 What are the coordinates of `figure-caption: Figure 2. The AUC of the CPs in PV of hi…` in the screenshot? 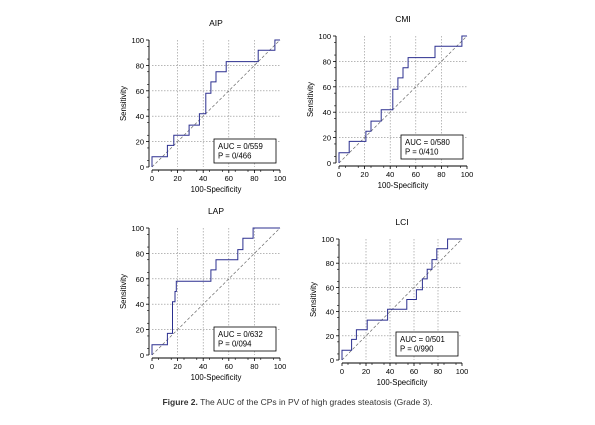 It's located at (297, 402).